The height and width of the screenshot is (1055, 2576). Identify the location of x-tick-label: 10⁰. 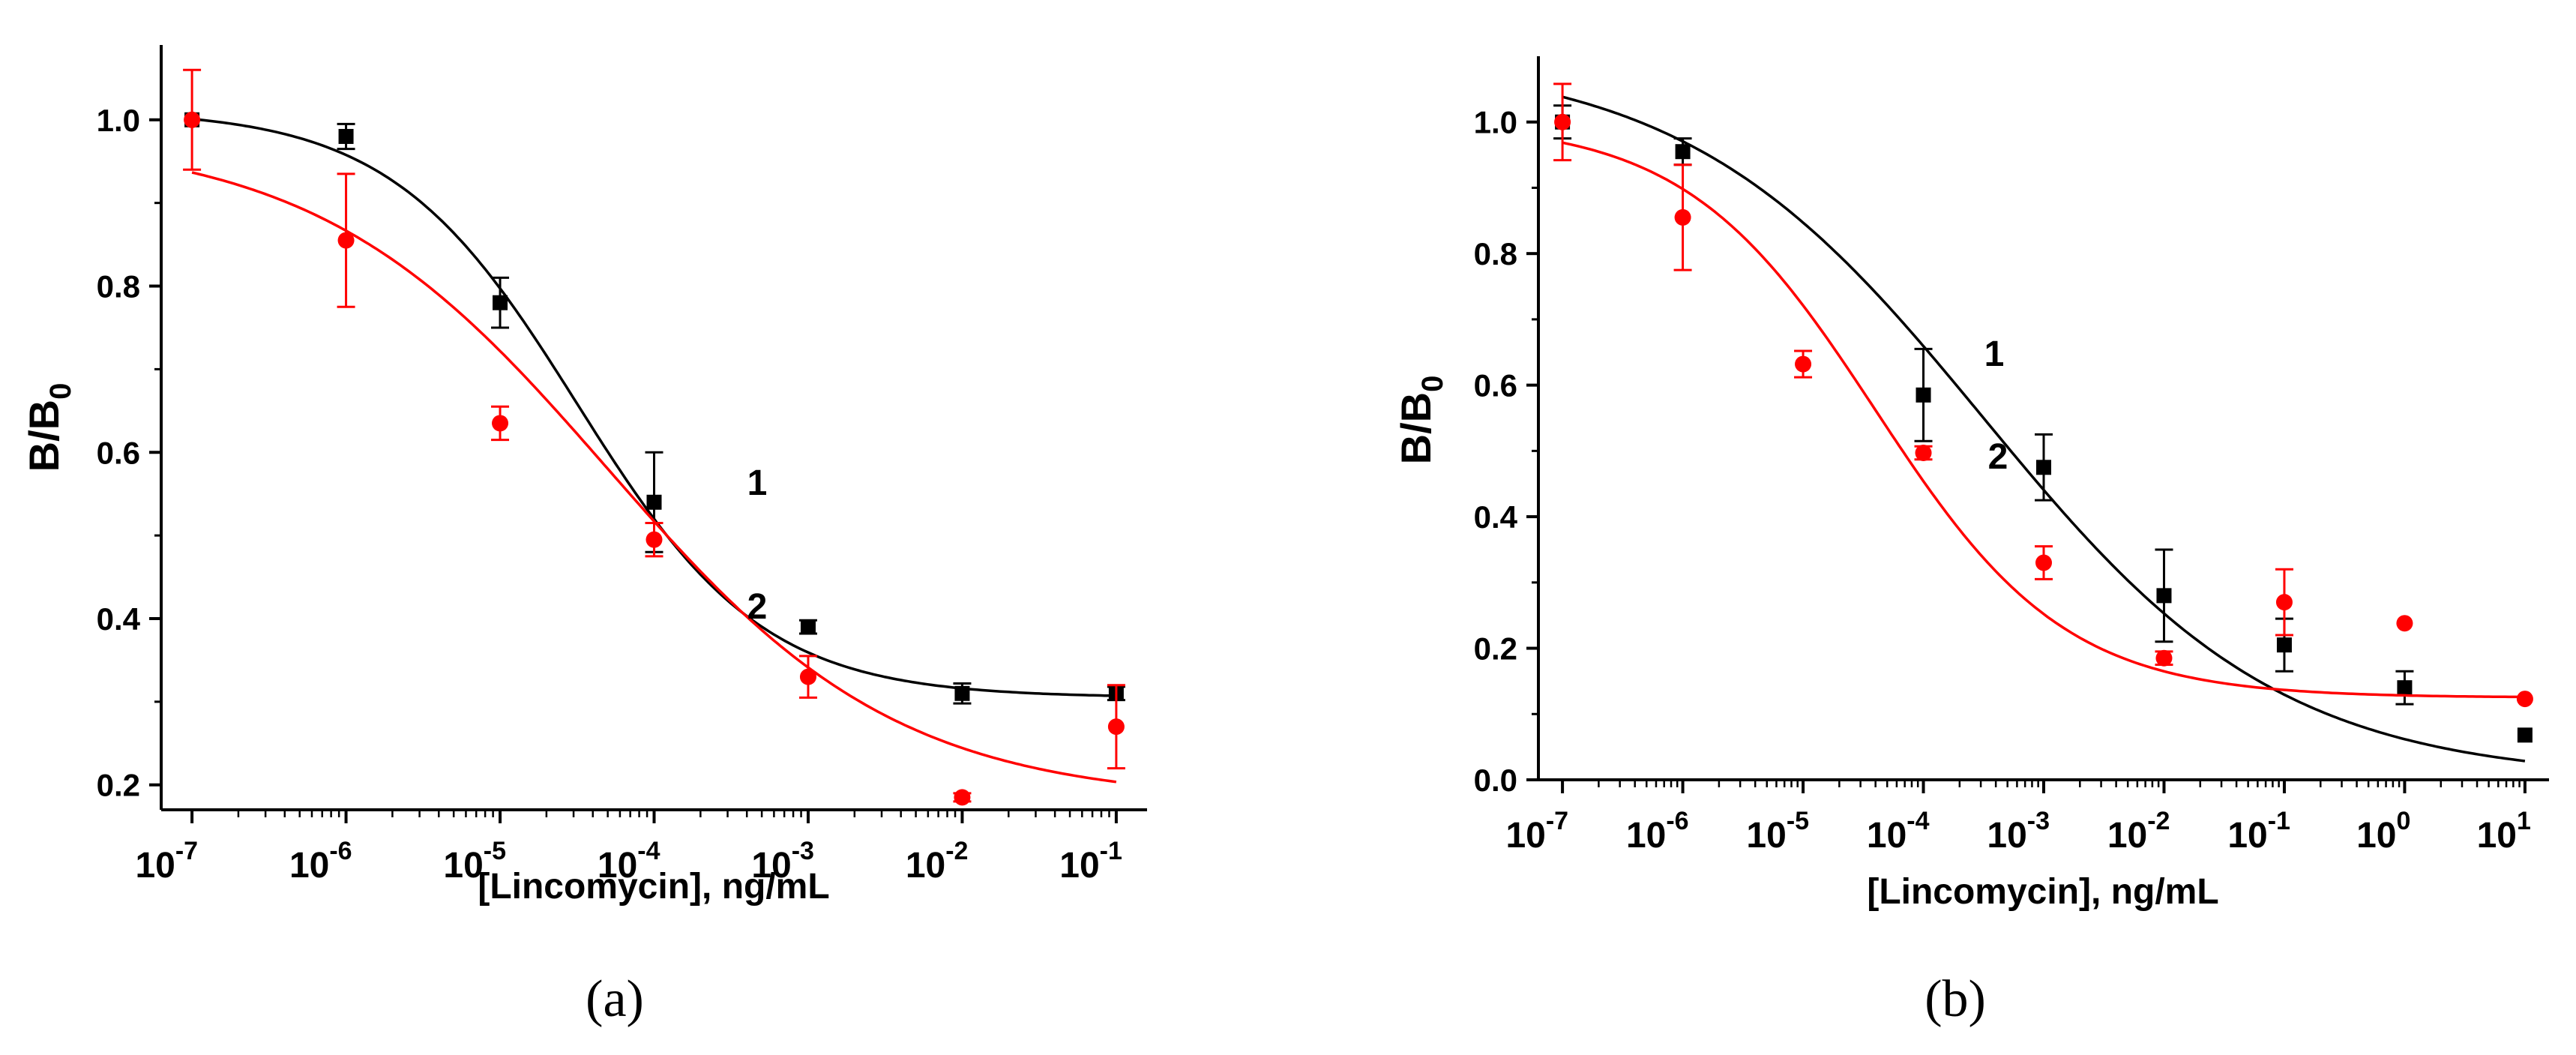
(2383, 831).